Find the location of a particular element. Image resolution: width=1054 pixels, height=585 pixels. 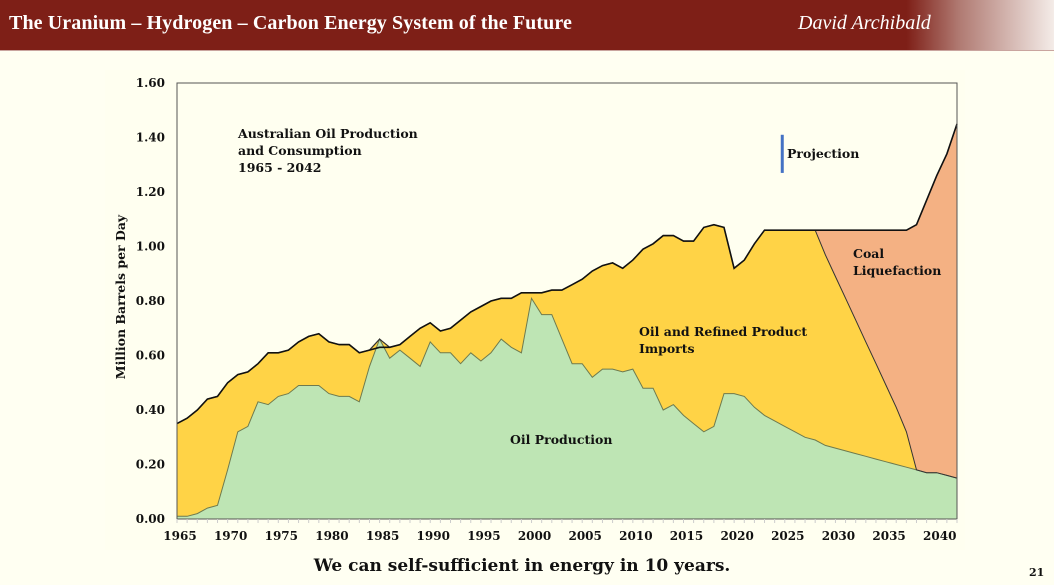

chart-title-line-2: and Consumption is located at coordinates (300, 150).